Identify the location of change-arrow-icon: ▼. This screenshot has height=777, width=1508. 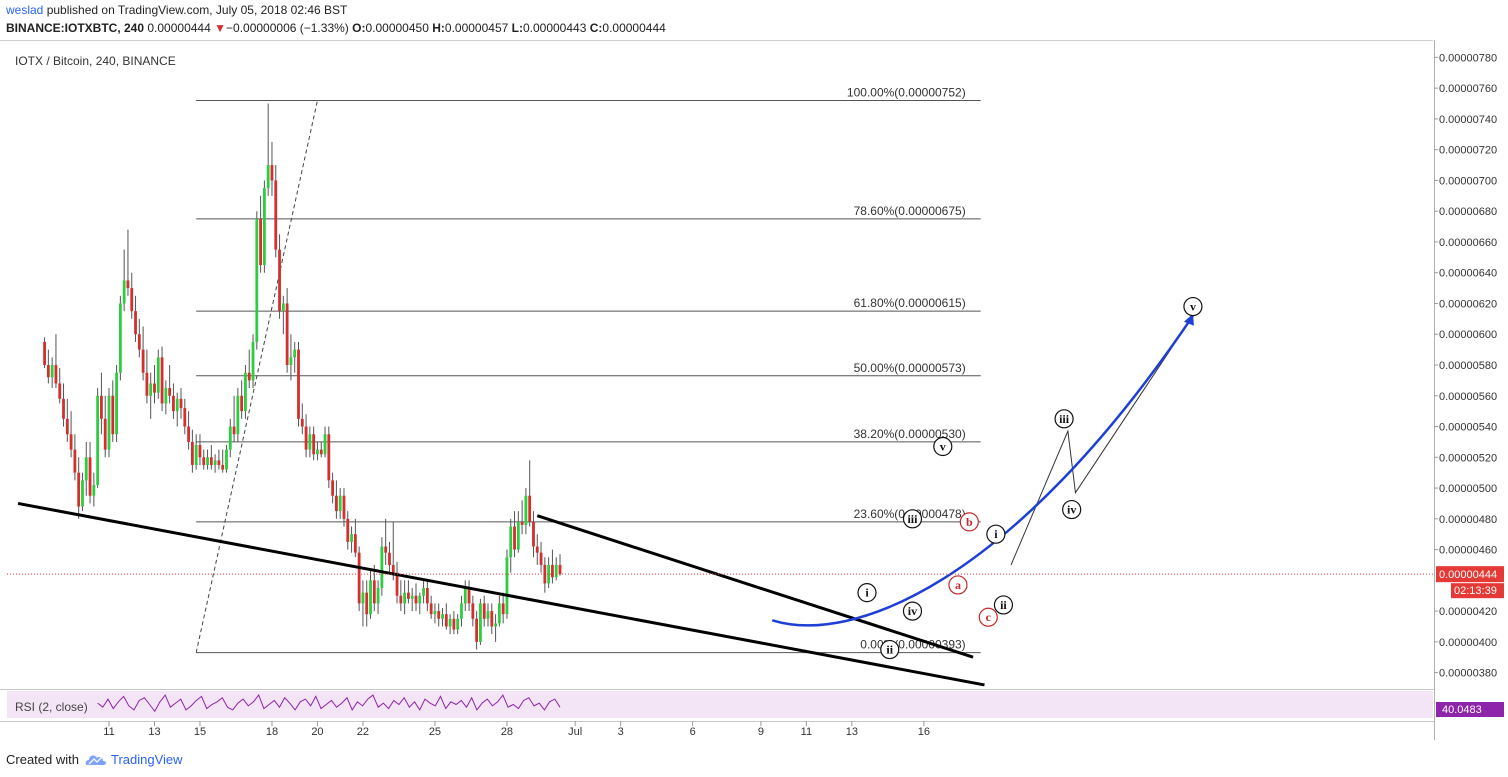
(220, 28).